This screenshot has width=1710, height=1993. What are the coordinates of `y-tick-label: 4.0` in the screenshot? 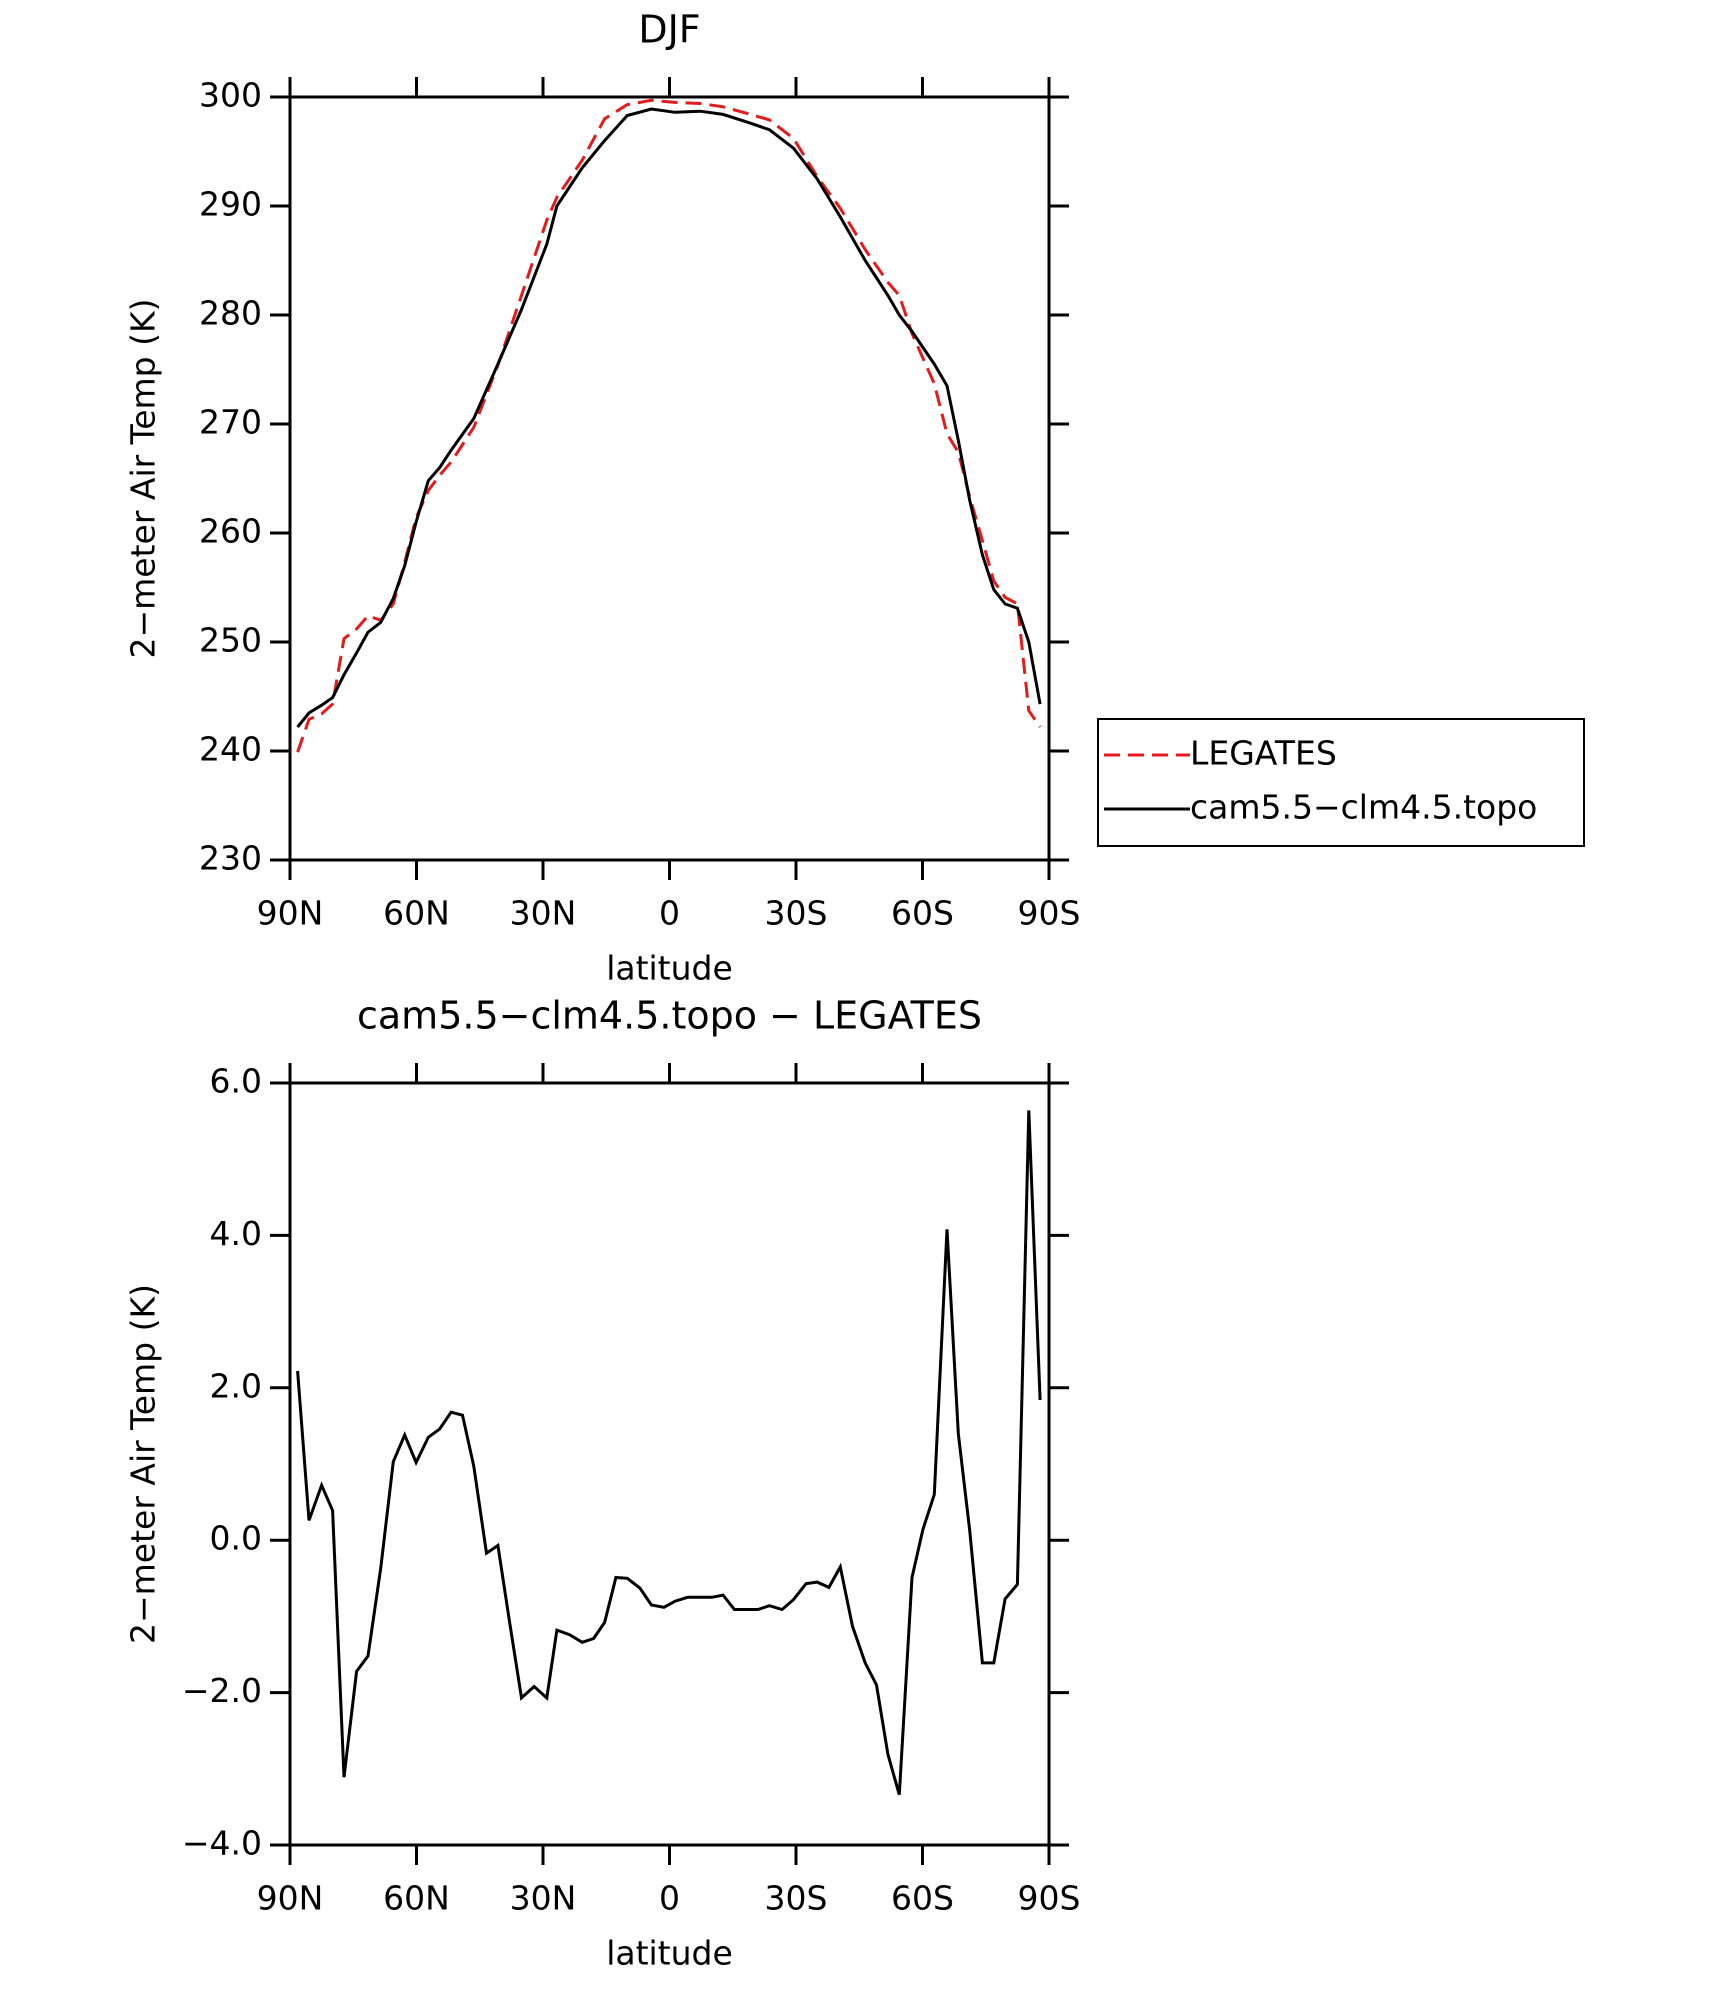 It's located at (236, 1233).